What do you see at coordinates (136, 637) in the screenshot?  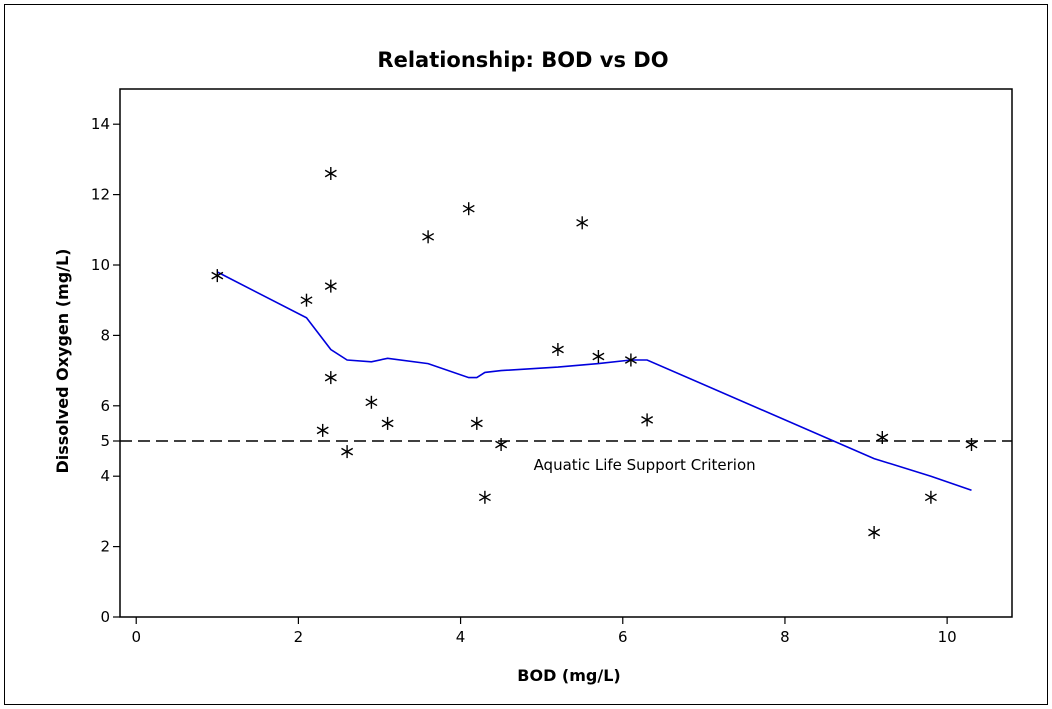 I see `x-tick-label-0: 0` at bounding box center [136, 637].